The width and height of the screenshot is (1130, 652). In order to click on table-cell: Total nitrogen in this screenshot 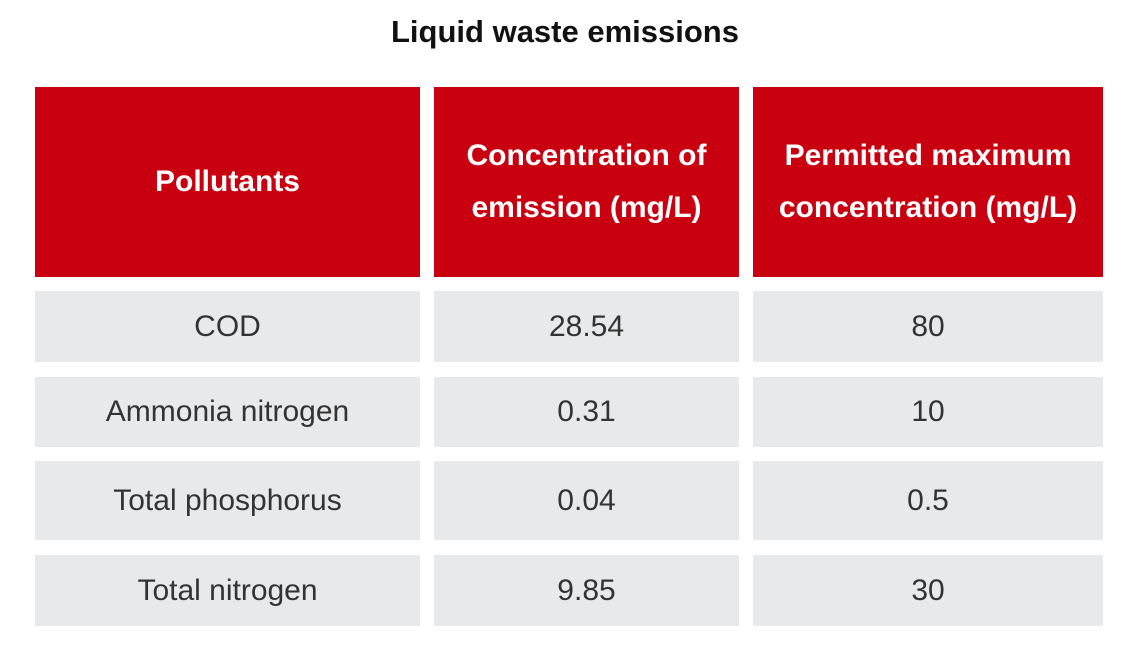, I will do `click(227, 590)`.